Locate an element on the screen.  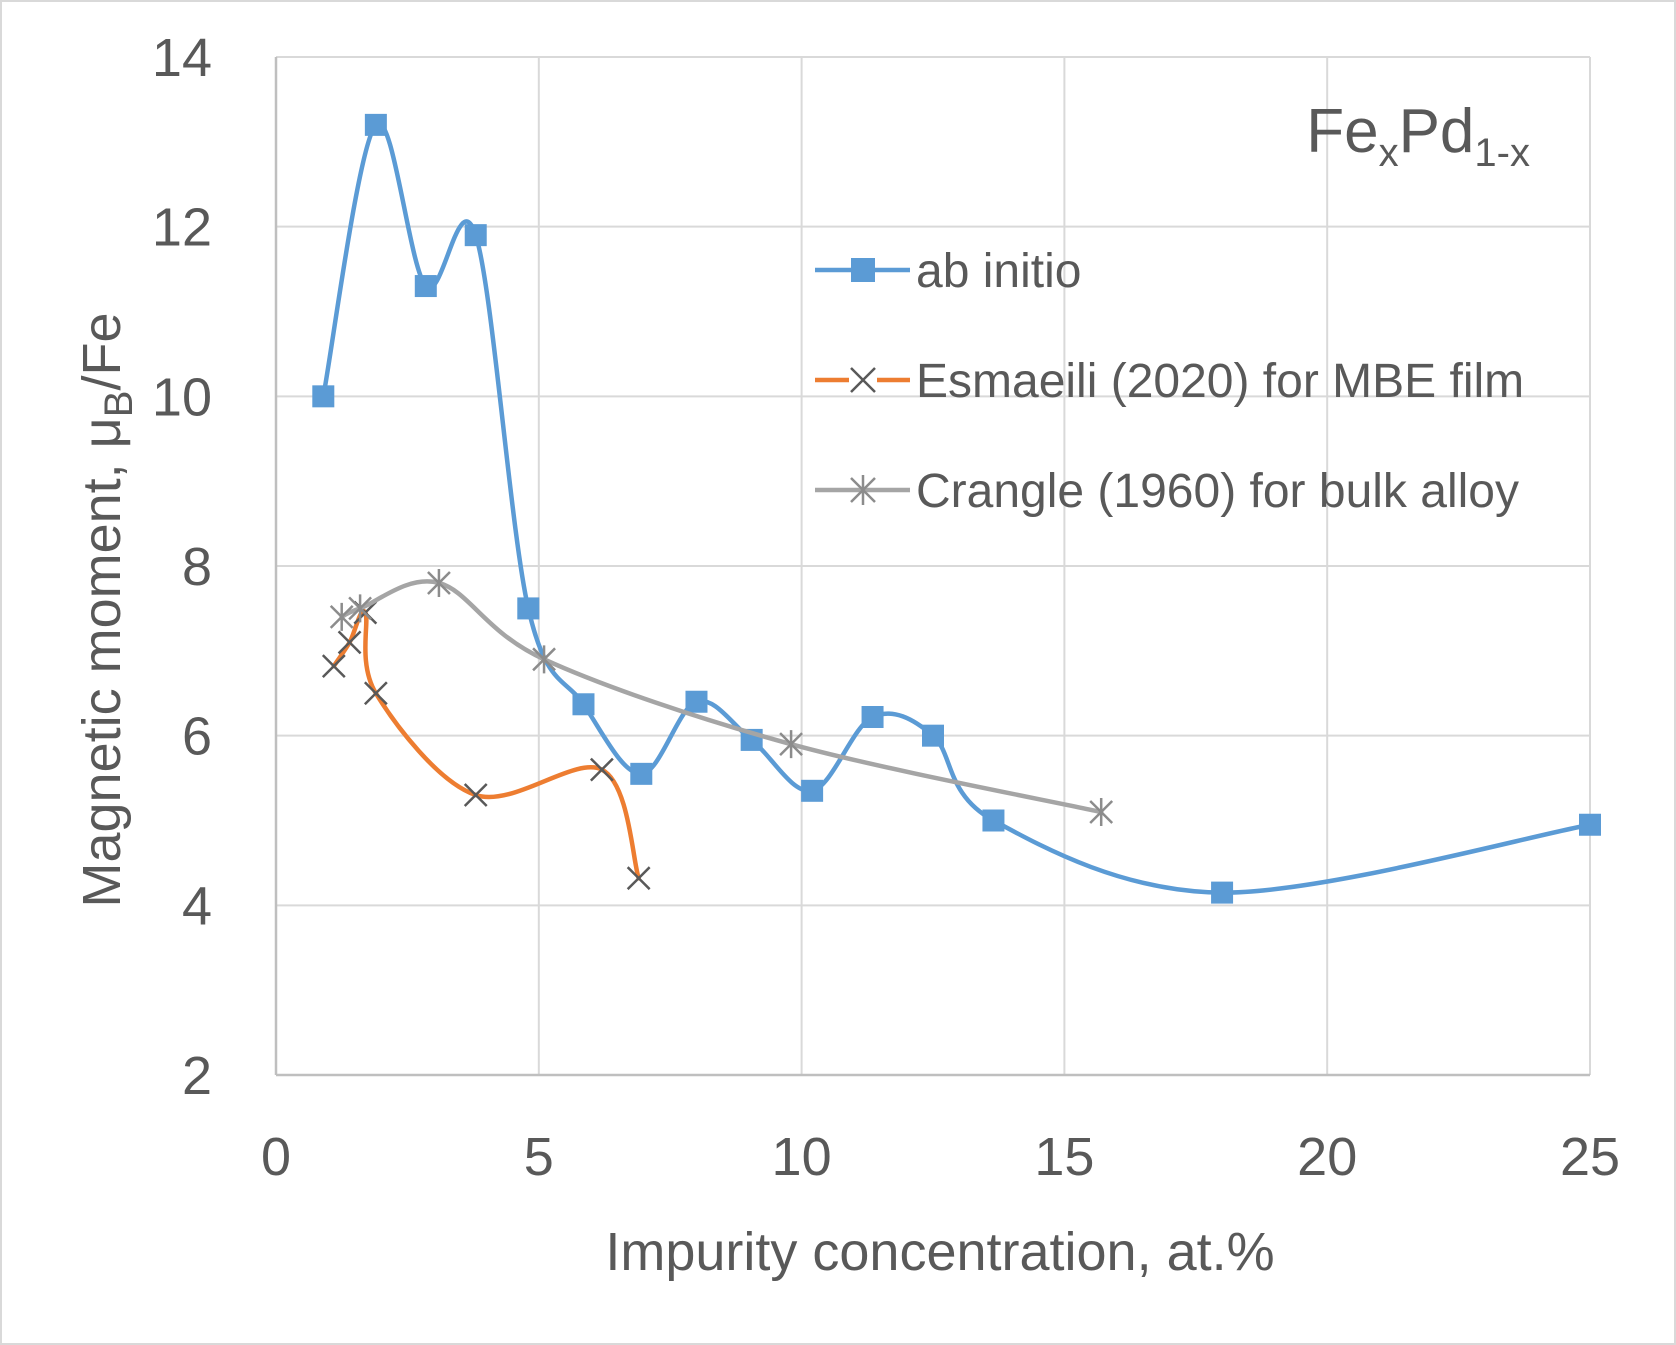
x-tick-label: 25 is located at coordinates (1590, 1157).